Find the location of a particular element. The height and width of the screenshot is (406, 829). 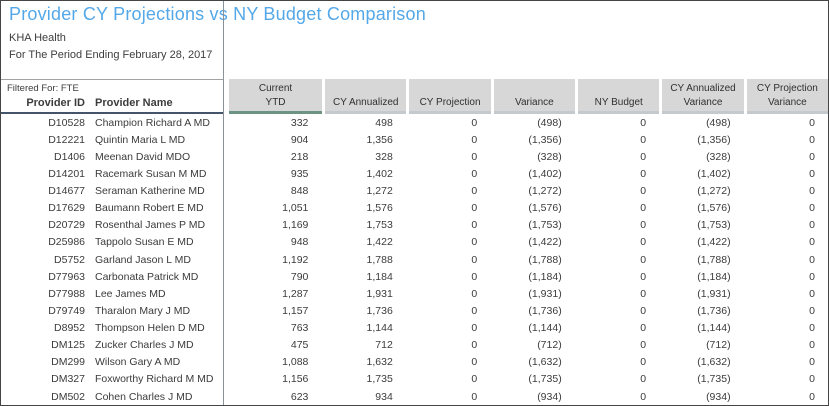

value-cell: (1,272) is located at coordinates (714, 191).